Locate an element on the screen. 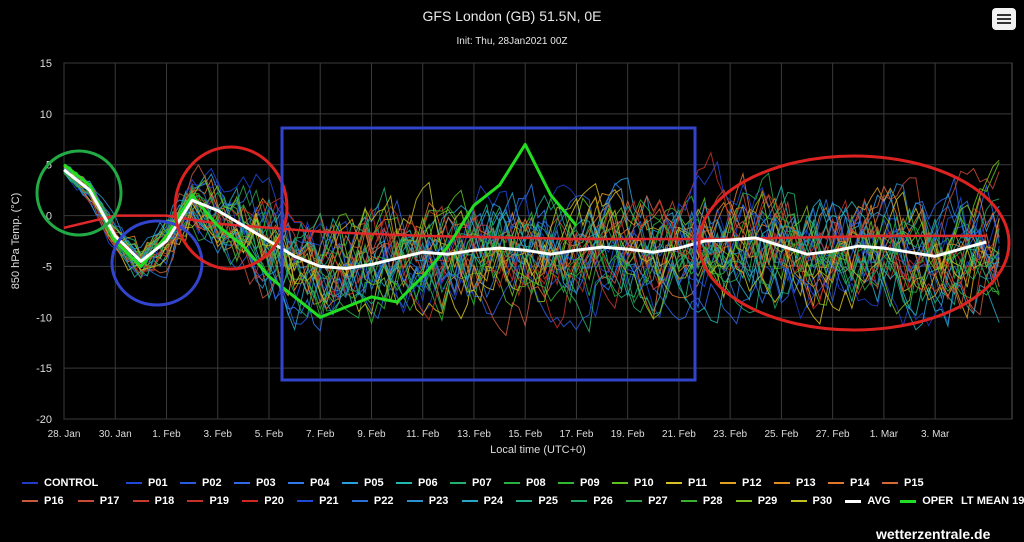  legend-item: P19 is located at coordinates (214, 501).